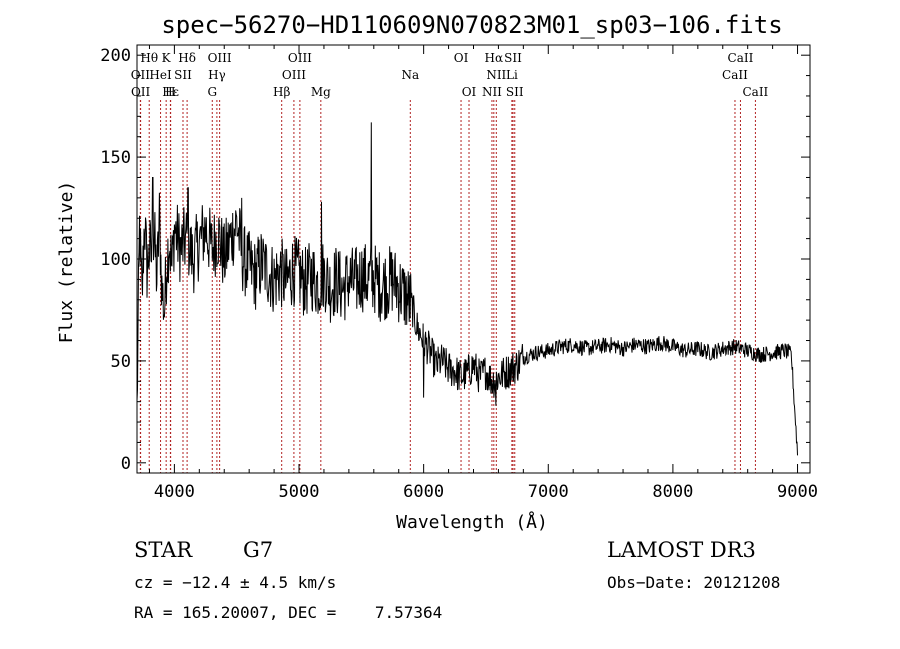  I want to click on line-marker-label: Hγ, so click(217, 75).